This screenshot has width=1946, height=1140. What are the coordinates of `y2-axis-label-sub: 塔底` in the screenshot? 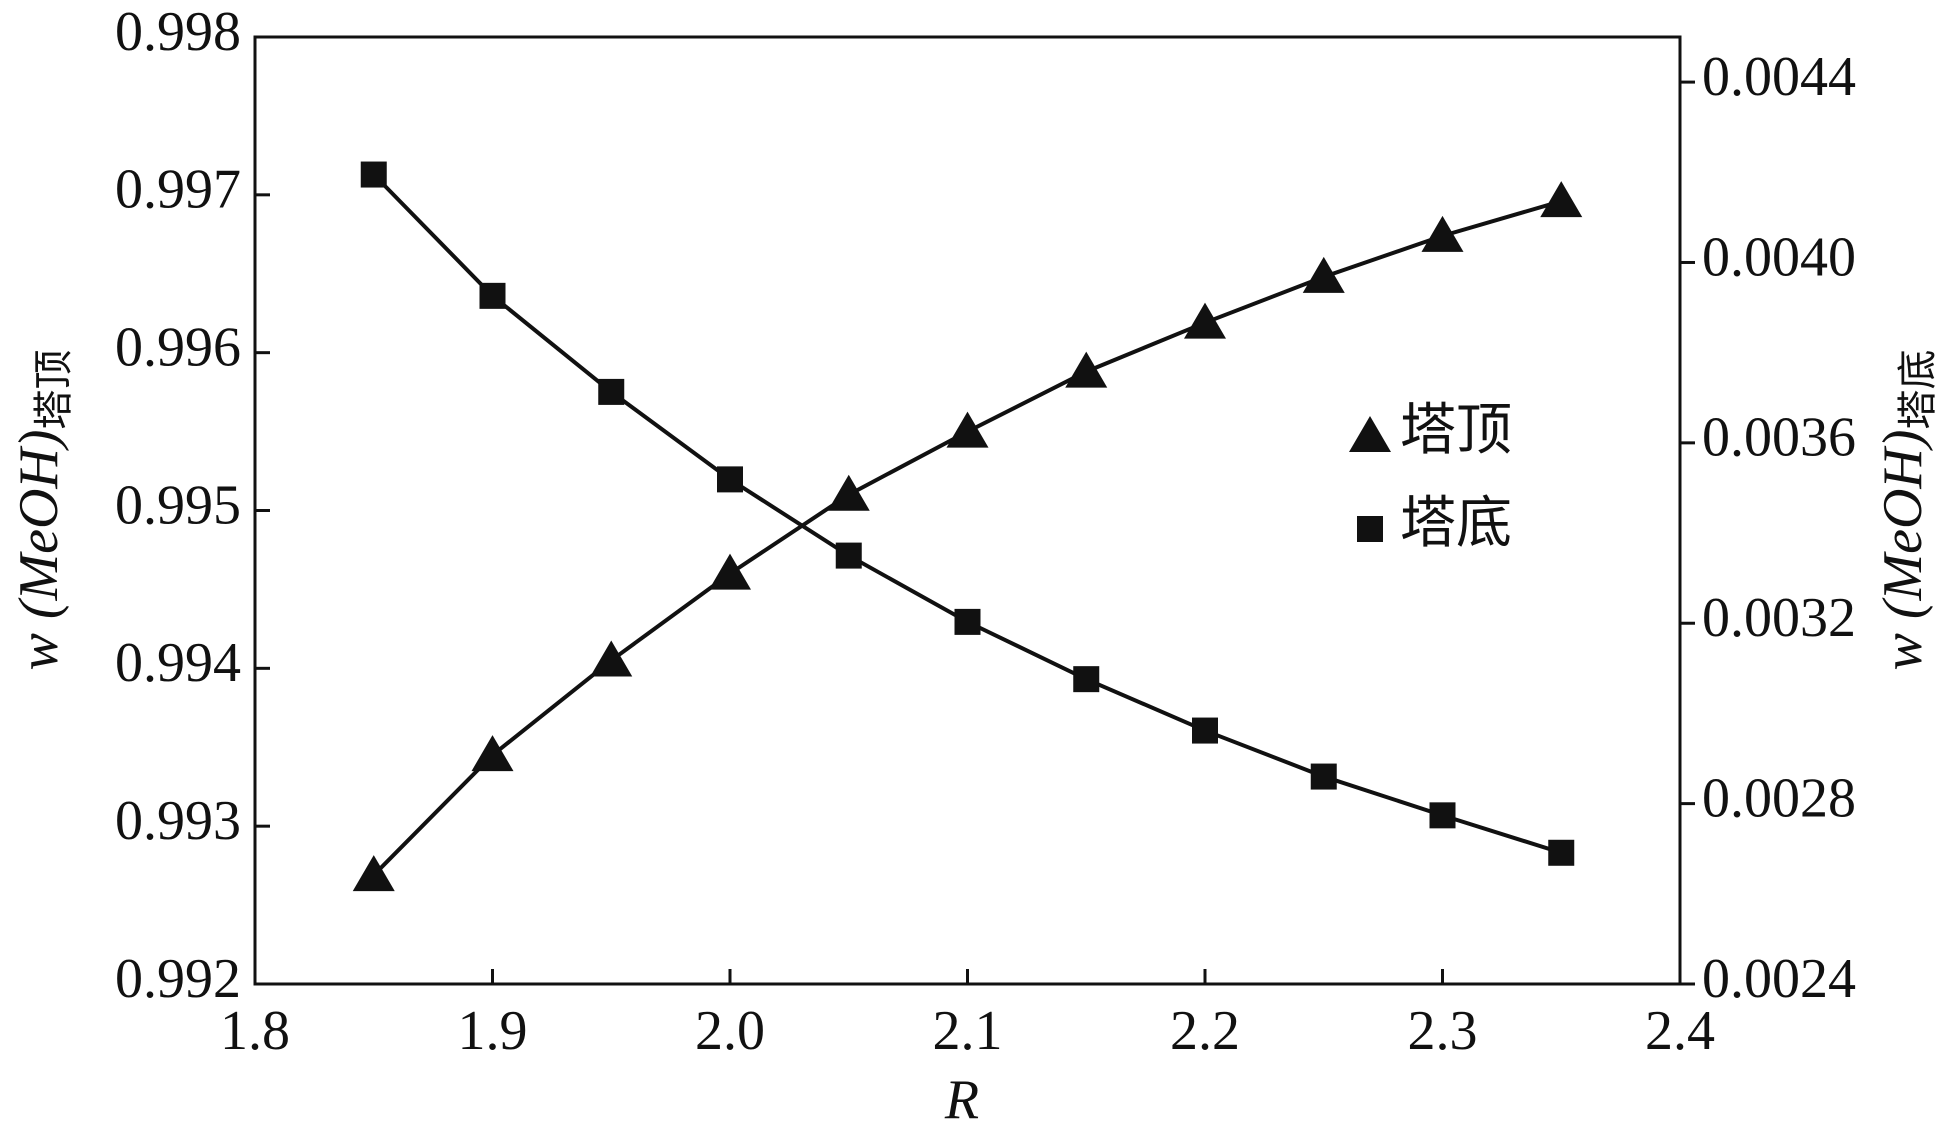 It's located at (1917, 389).